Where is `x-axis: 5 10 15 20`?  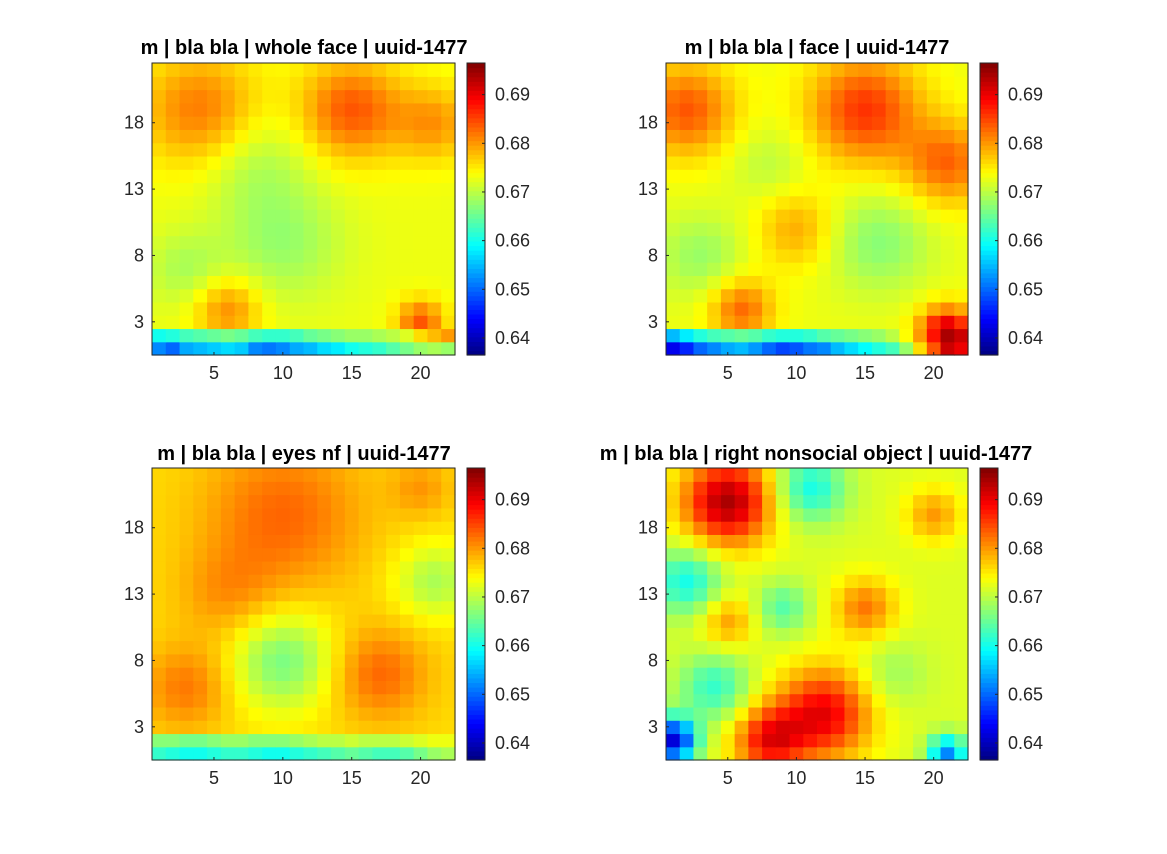 x-axis: 5 10 15 20 is located at coordinates (833, 367).